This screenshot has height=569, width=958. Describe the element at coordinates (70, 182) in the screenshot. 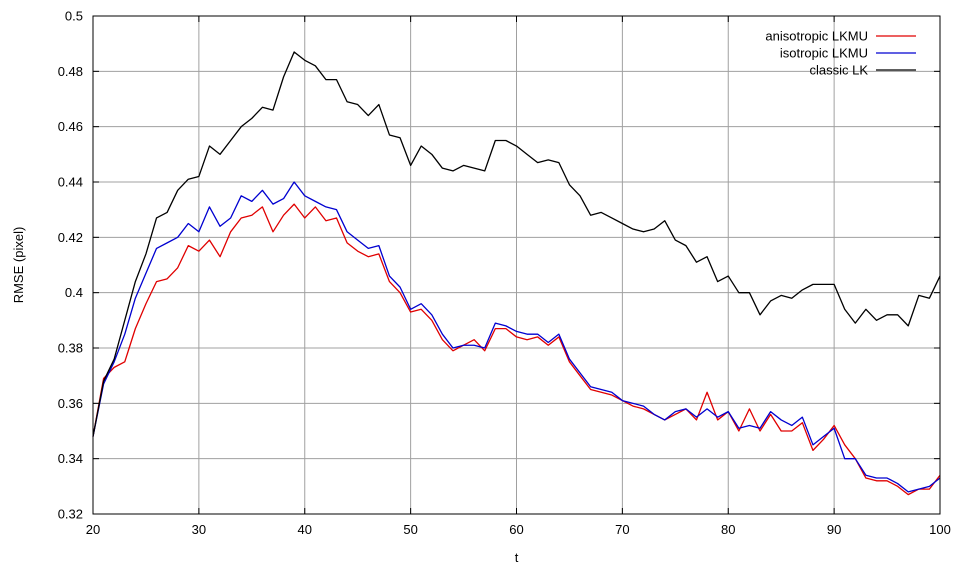

I see `y-tick-label: 0.44` at that location.